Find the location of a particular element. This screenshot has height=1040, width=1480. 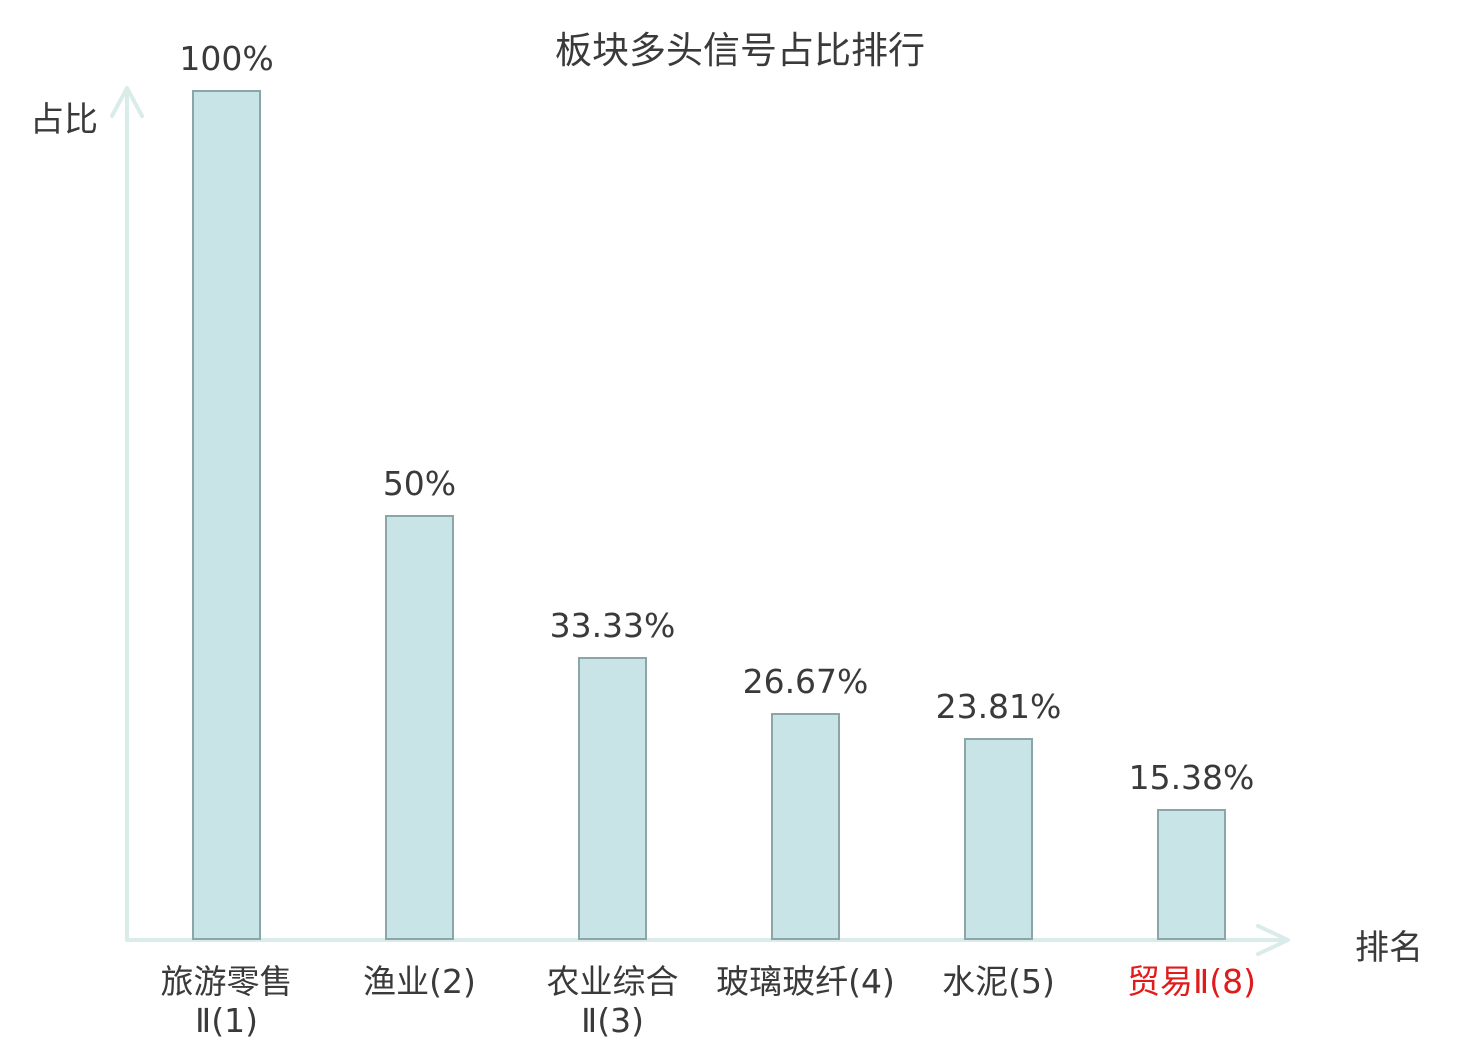

category-label: 水泥(5) is located at coordinates (999, 981).